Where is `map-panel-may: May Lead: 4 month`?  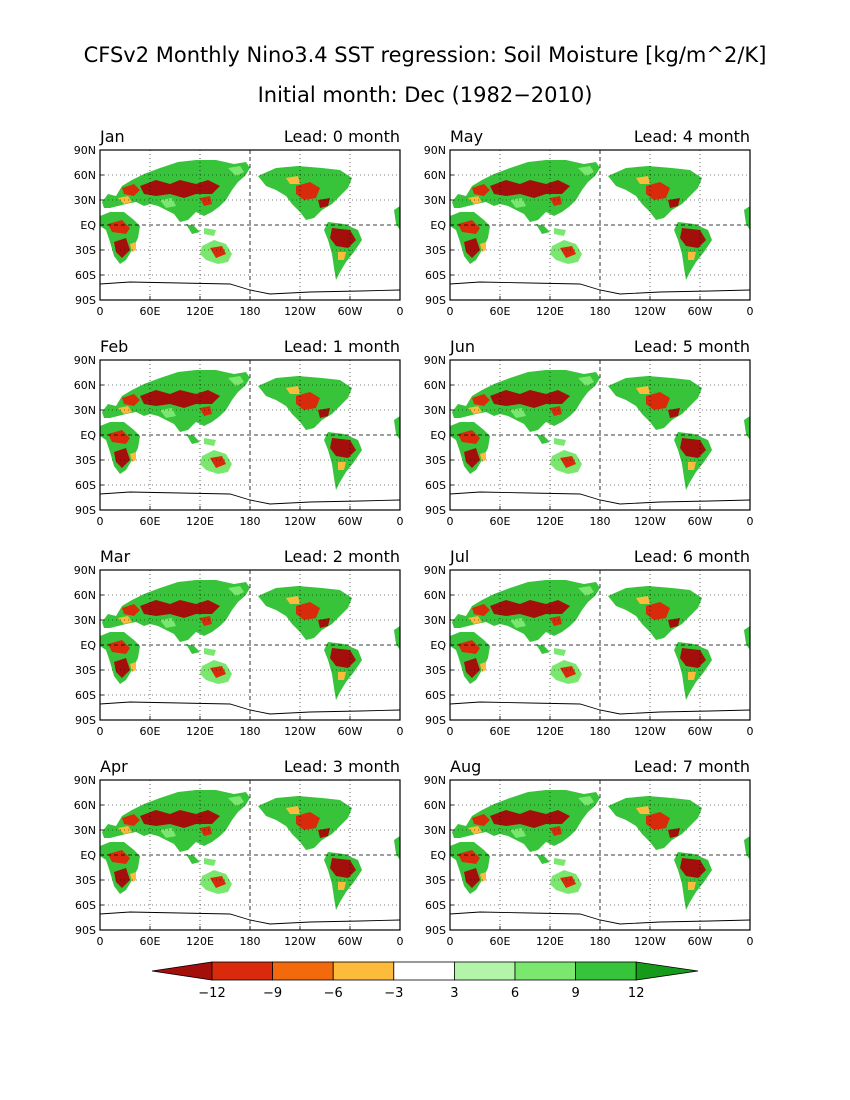 map-panel-may: May Lead: 4 month is located at coordinates (589, 222).